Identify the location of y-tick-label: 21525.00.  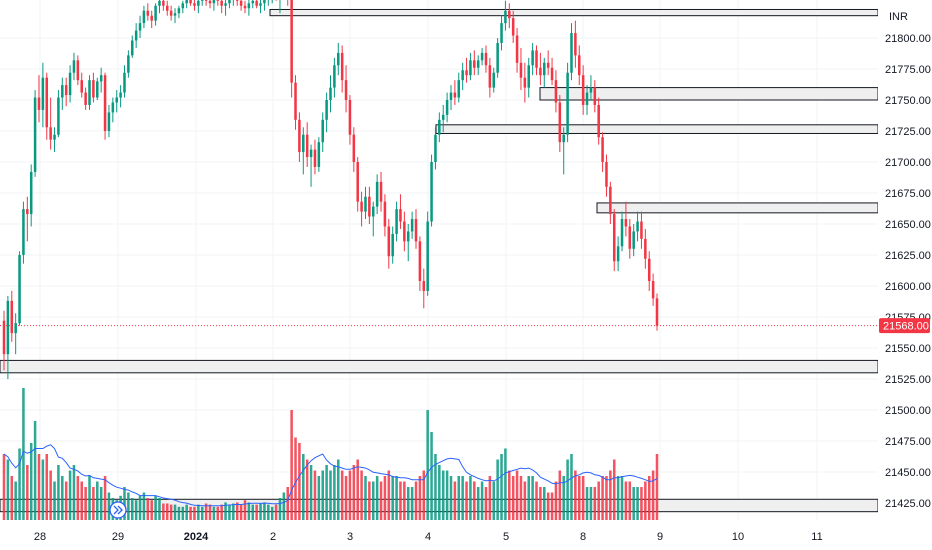
(908, 380).